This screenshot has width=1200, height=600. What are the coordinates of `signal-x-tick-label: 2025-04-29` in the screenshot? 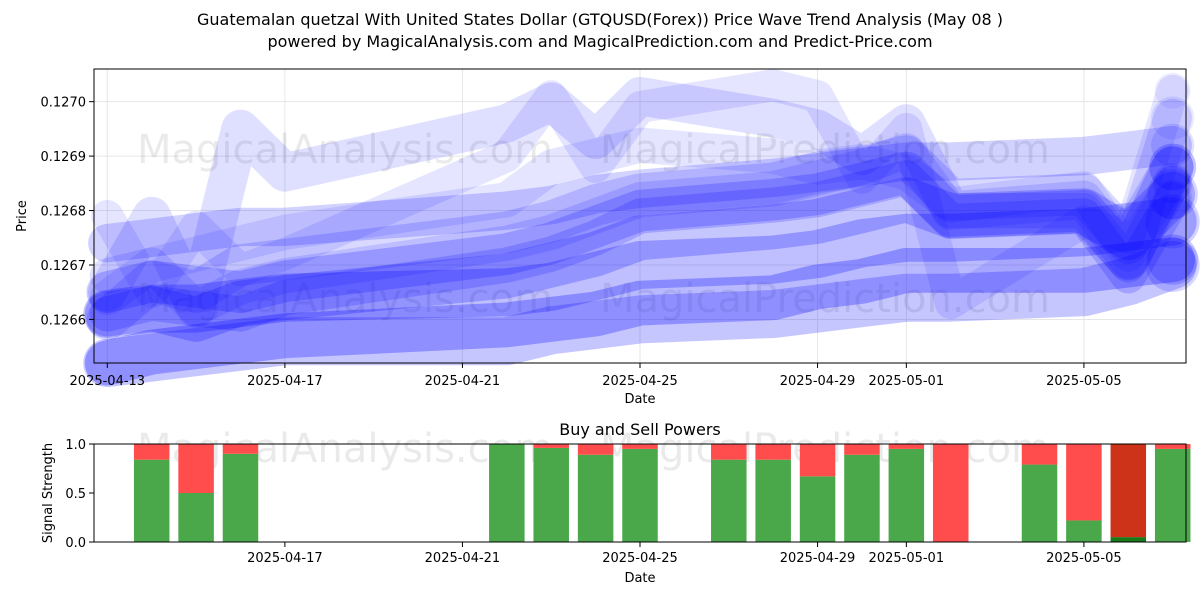 It's located at (818, 558).